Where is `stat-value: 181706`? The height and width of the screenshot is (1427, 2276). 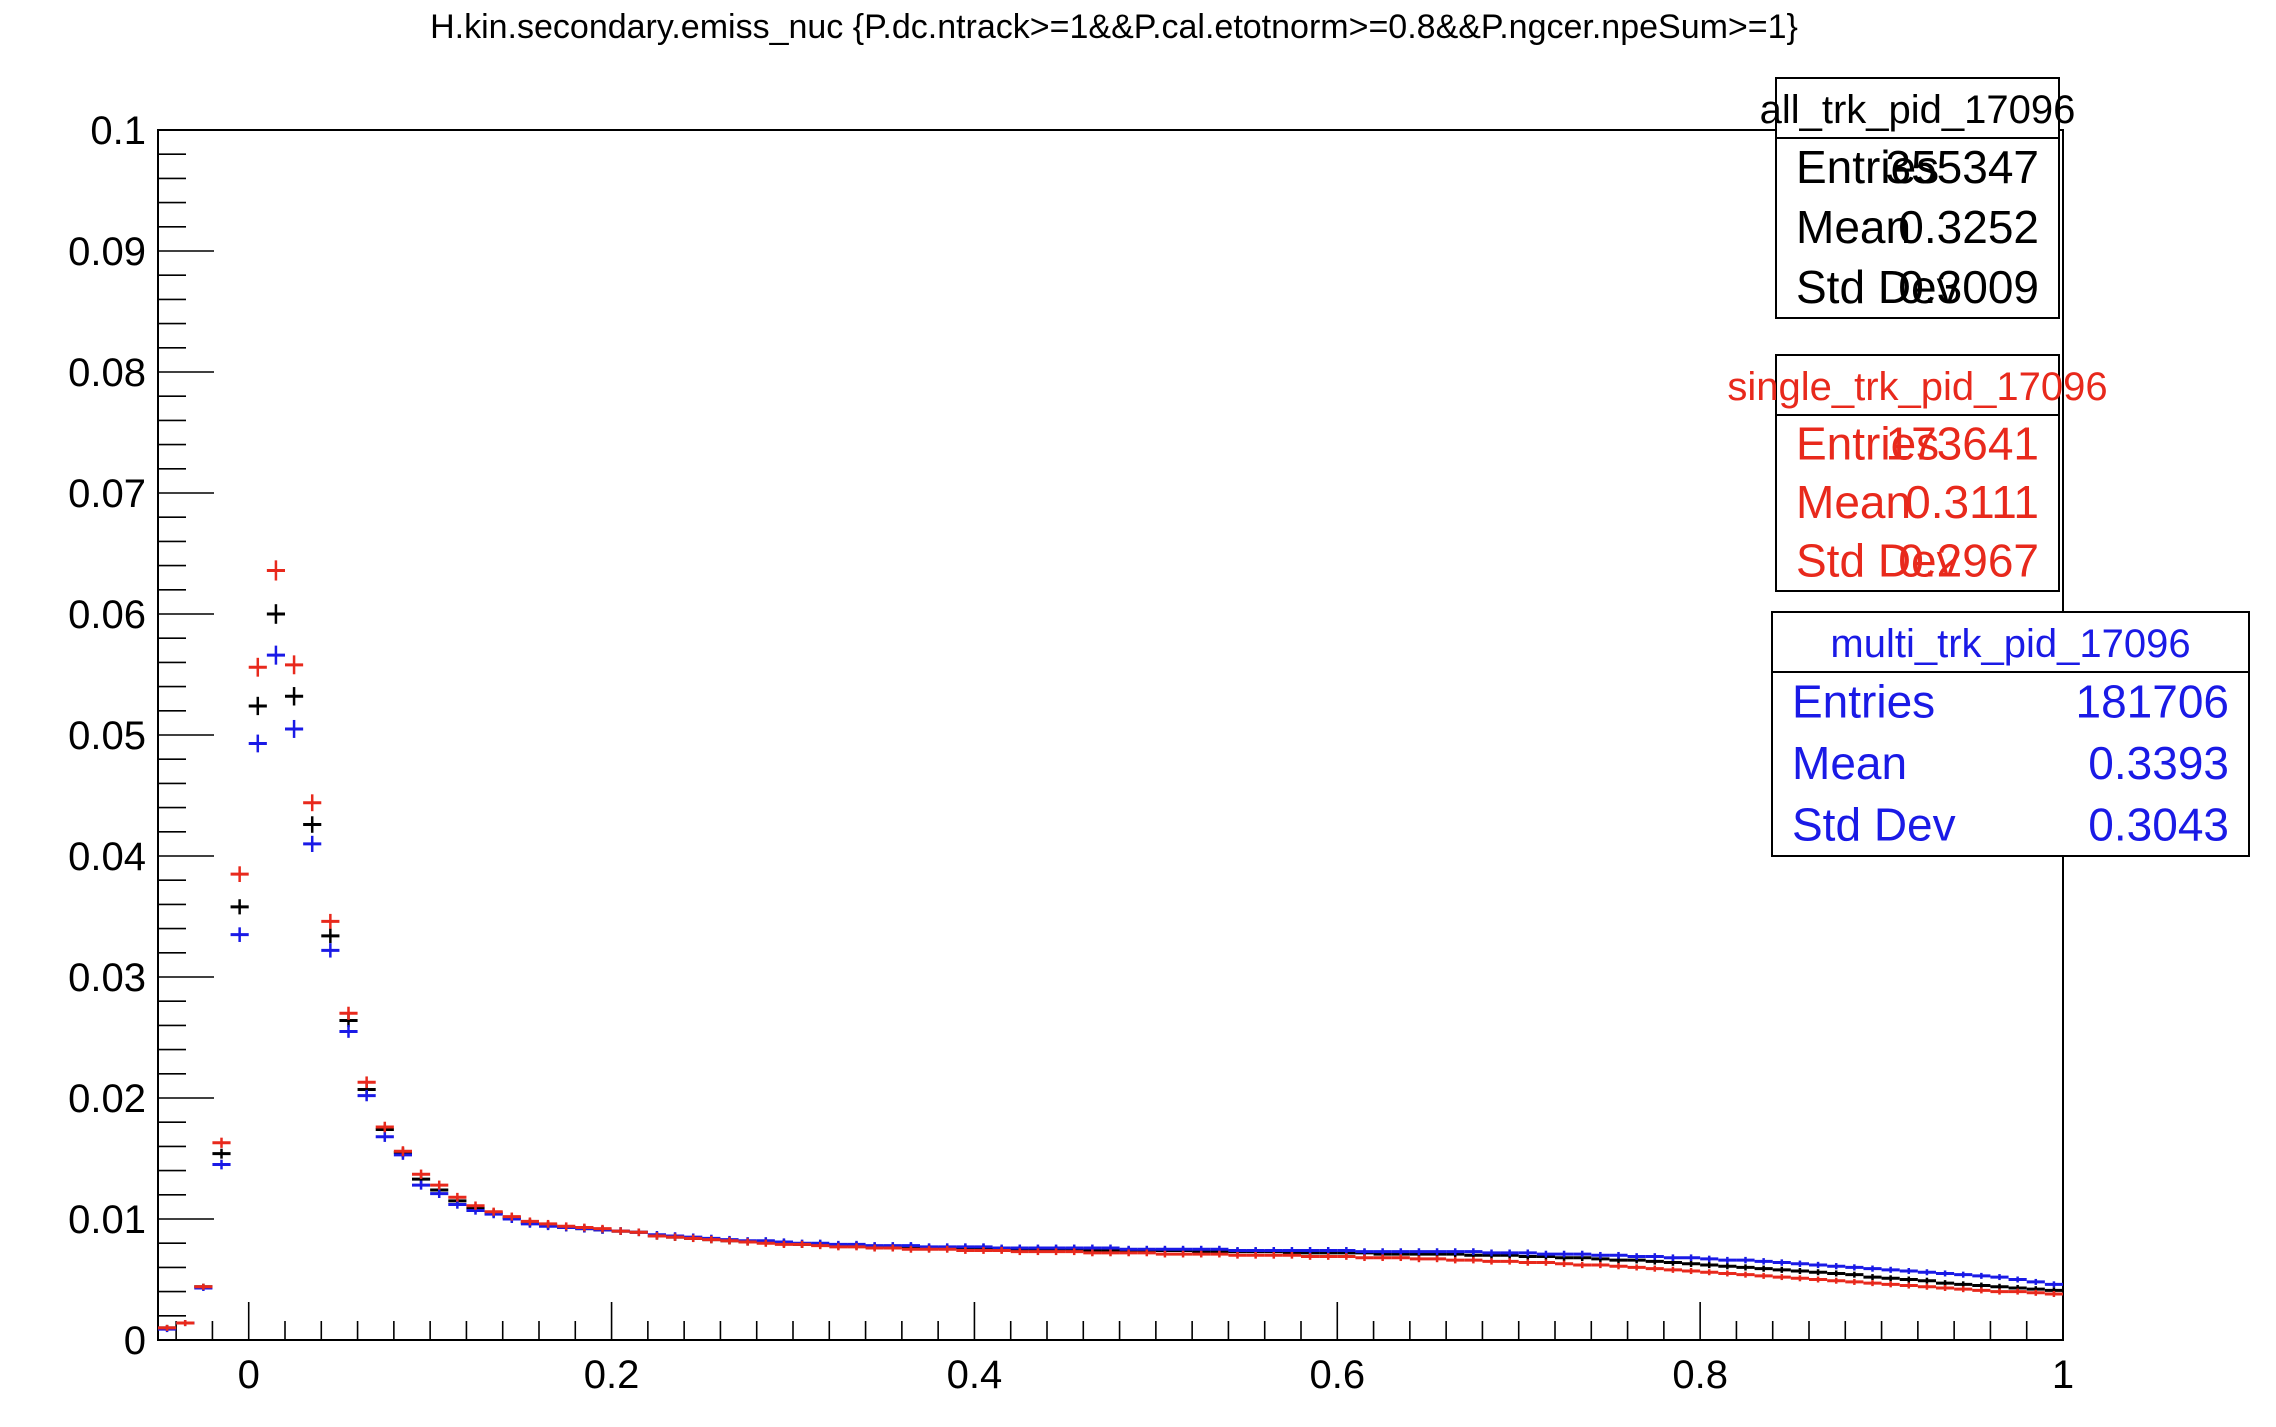
stat-value: 181706 is located at coordinates (2153, 702).